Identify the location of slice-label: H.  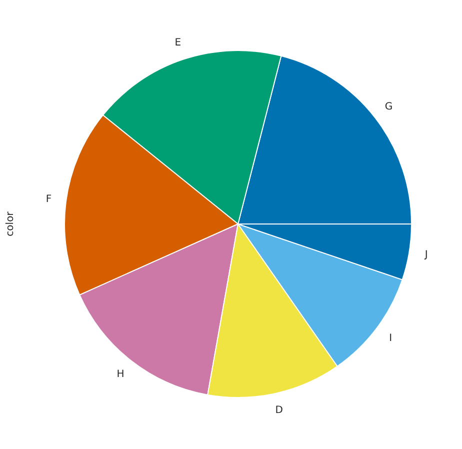
(120, 374).